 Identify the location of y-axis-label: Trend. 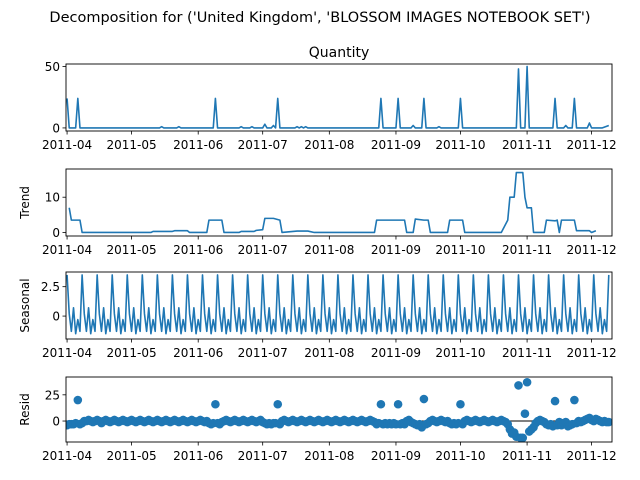
(25, 203).